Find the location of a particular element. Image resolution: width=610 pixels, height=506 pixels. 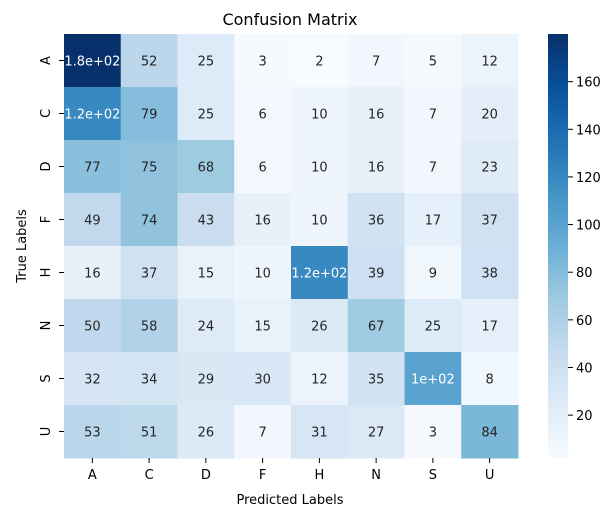

colorbar-tick-label: 20 is located at coordinates (584, 416).